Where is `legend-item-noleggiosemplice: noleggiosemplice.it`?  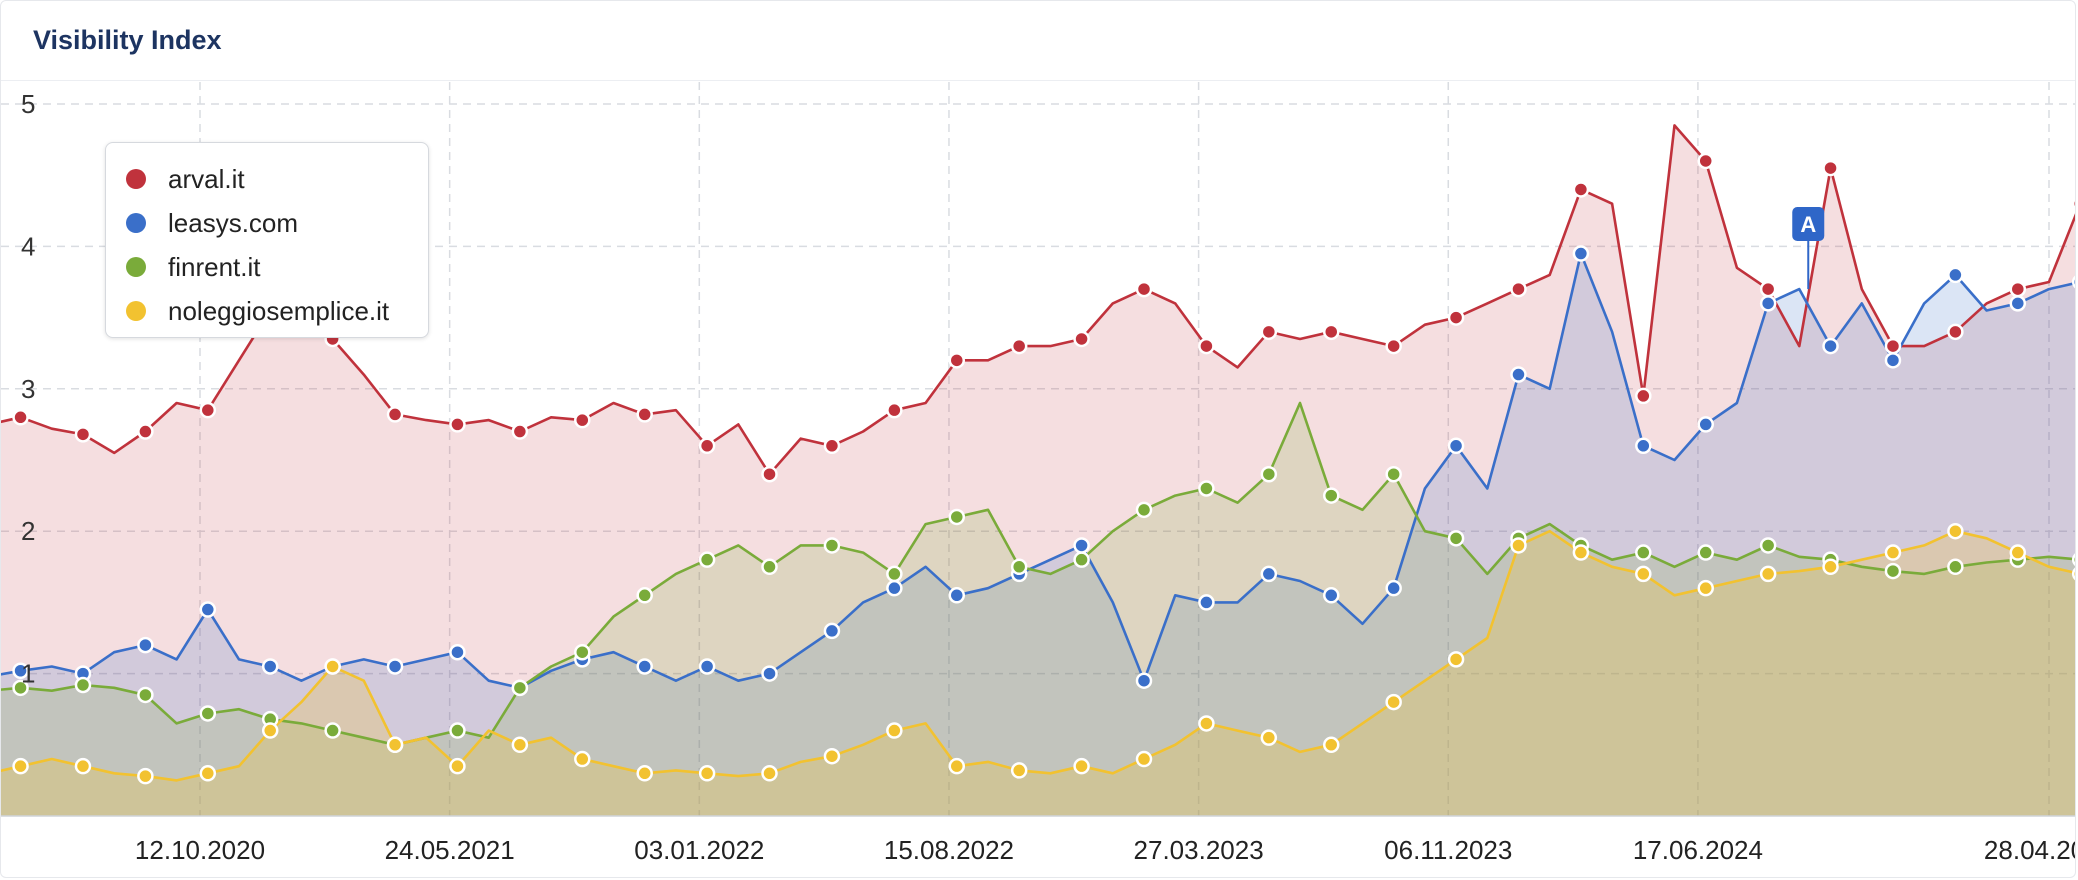 legend-item-noleggiosemplice: noleggiosemplice.it is located at coordinates (267, 311).